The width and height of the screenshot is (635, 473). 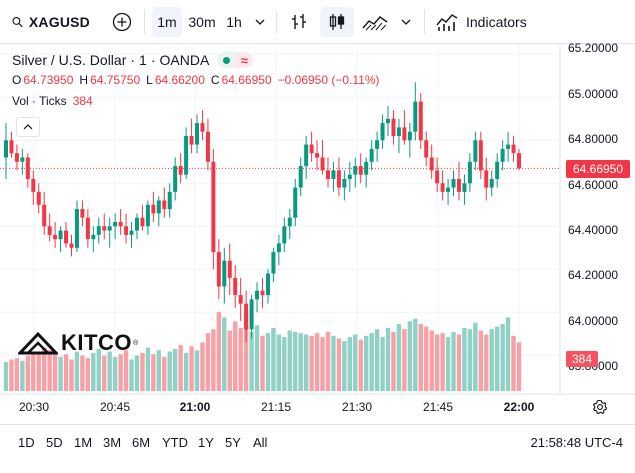 What do you see at coordinates (133, 60) in the screenshot?
I see `legend-title-row: Silver / U.S. Dollar · 1 · OANDA ≈` at bounding box center [133, 60].